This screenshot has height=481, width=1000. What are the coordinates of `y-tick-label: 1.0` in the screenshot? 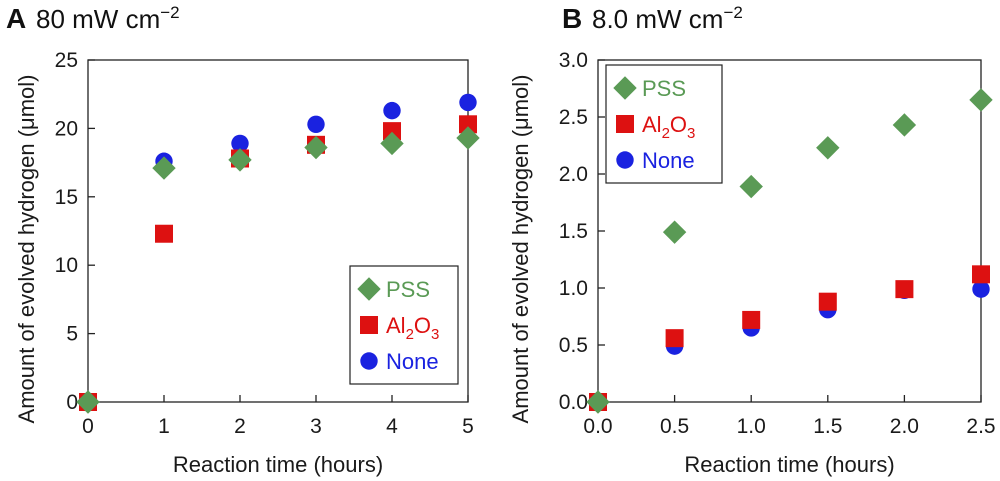 It's located at (573, 288).